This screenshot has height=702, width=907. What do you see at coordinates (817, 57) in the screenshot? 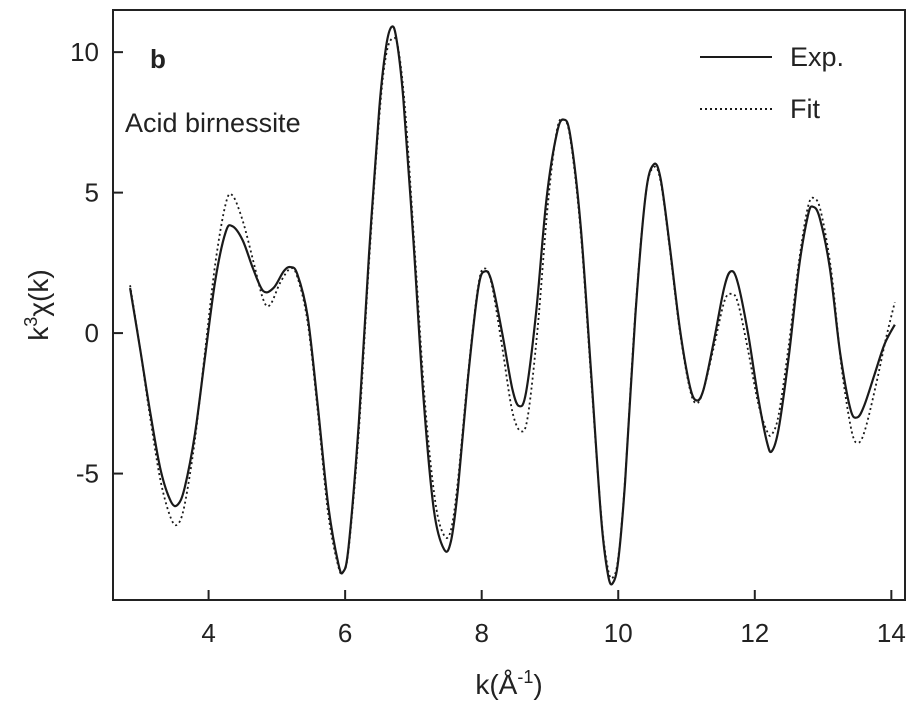
I see `legend-label-exp: Exp.` at bounding box center [817, 57].